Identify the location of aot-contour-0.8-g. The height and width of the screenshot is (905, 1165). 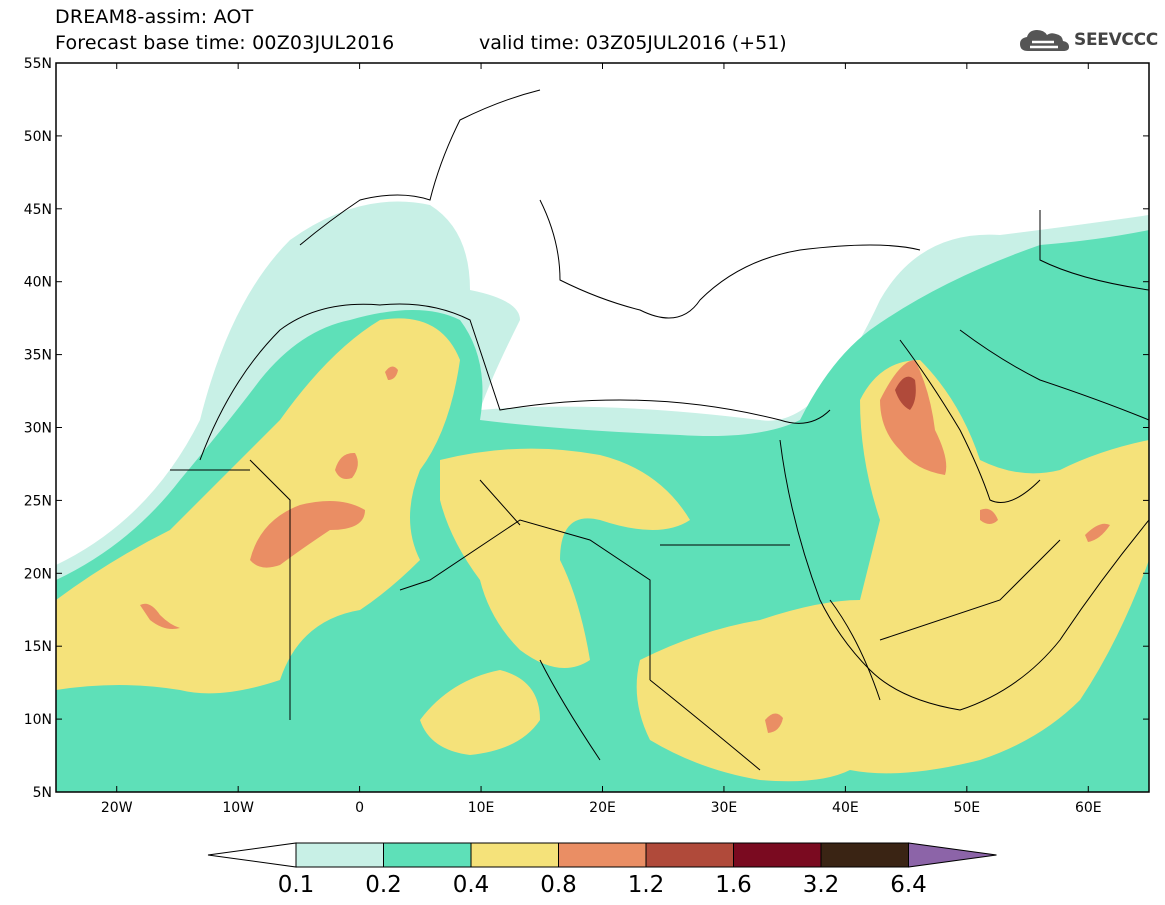
(1097, 532).